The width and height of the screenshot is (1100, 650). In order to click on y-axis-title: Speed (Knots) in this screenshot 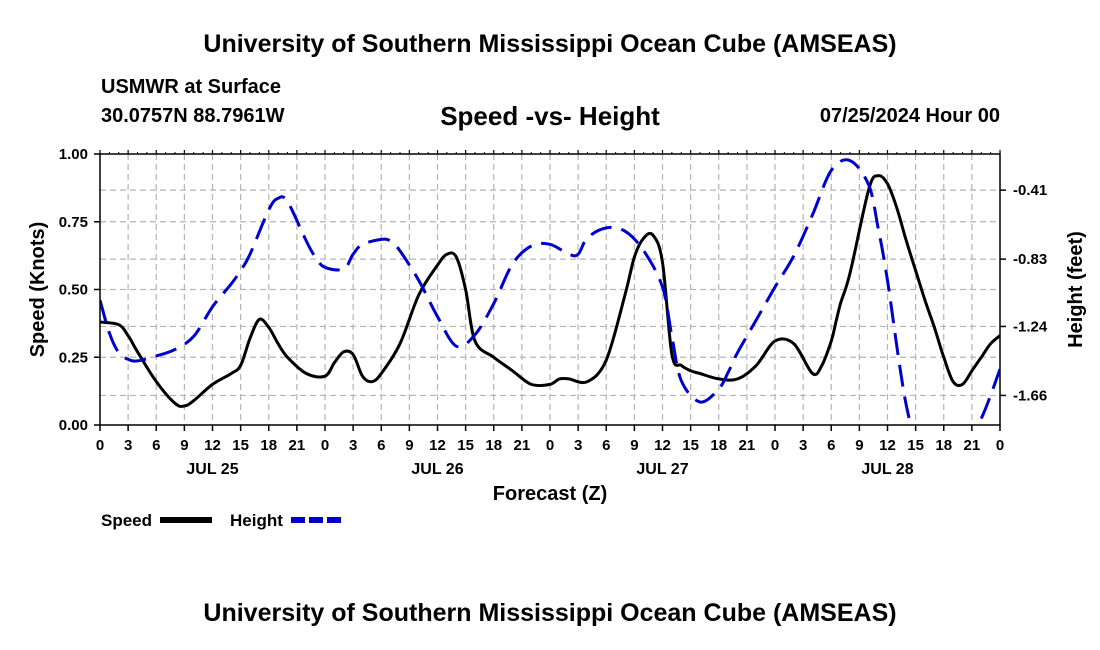, I will do `click(38, 290)`.